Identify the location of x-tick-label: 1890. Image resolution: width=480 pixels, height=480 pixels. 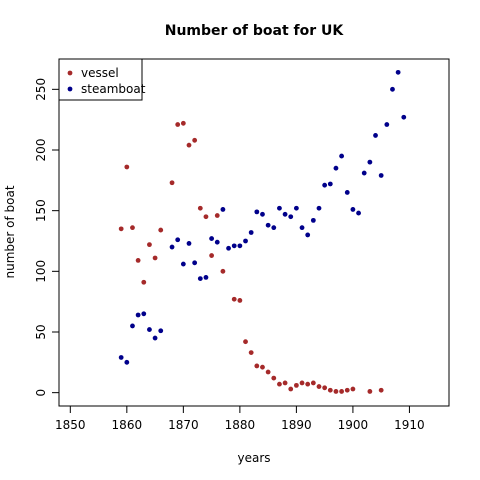
(296, 425).